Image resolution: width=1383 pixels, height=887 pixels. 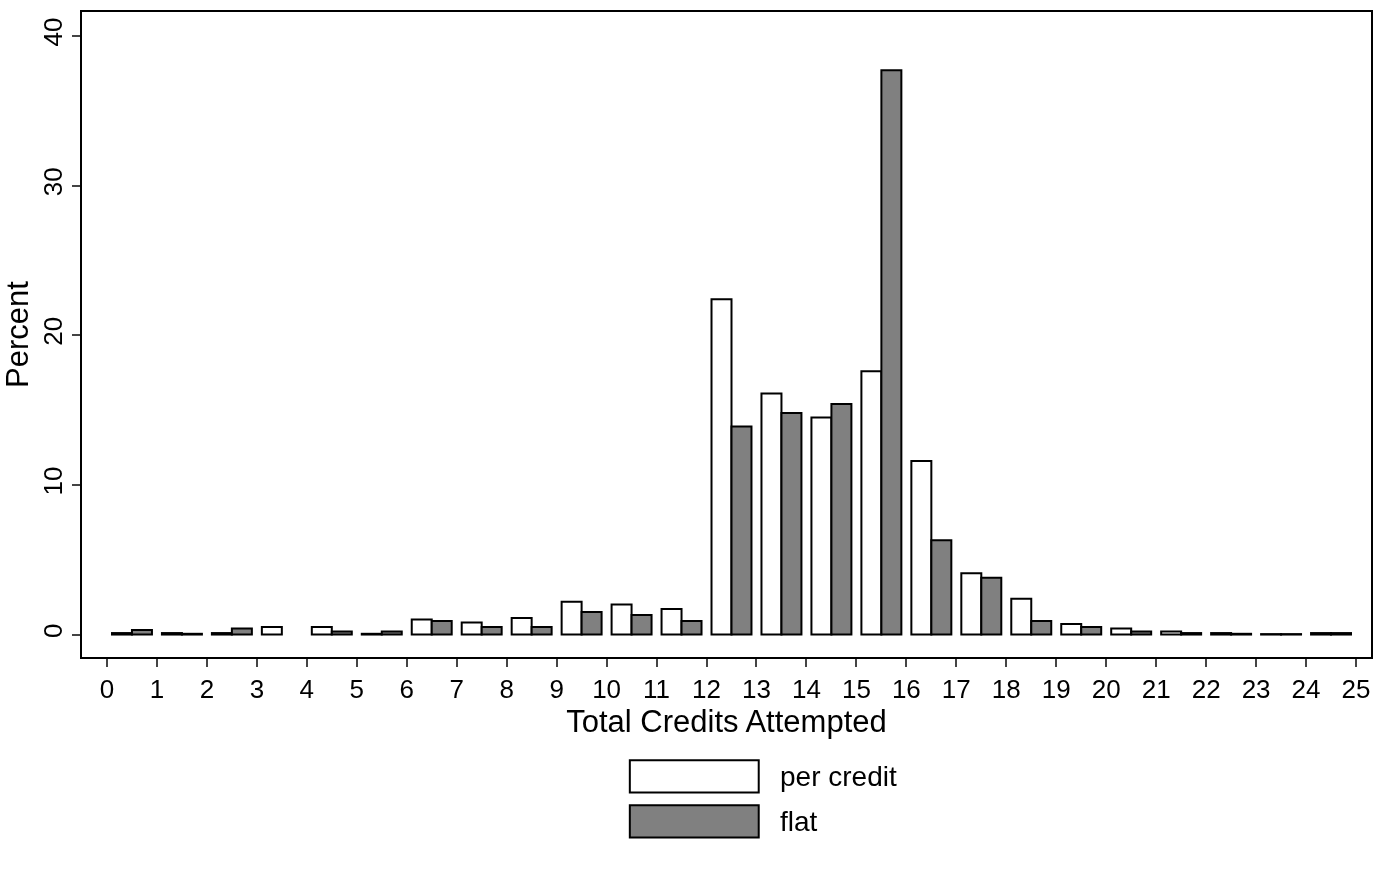 I want to click on x-tick-label: 3, so click(x=257, y=689).